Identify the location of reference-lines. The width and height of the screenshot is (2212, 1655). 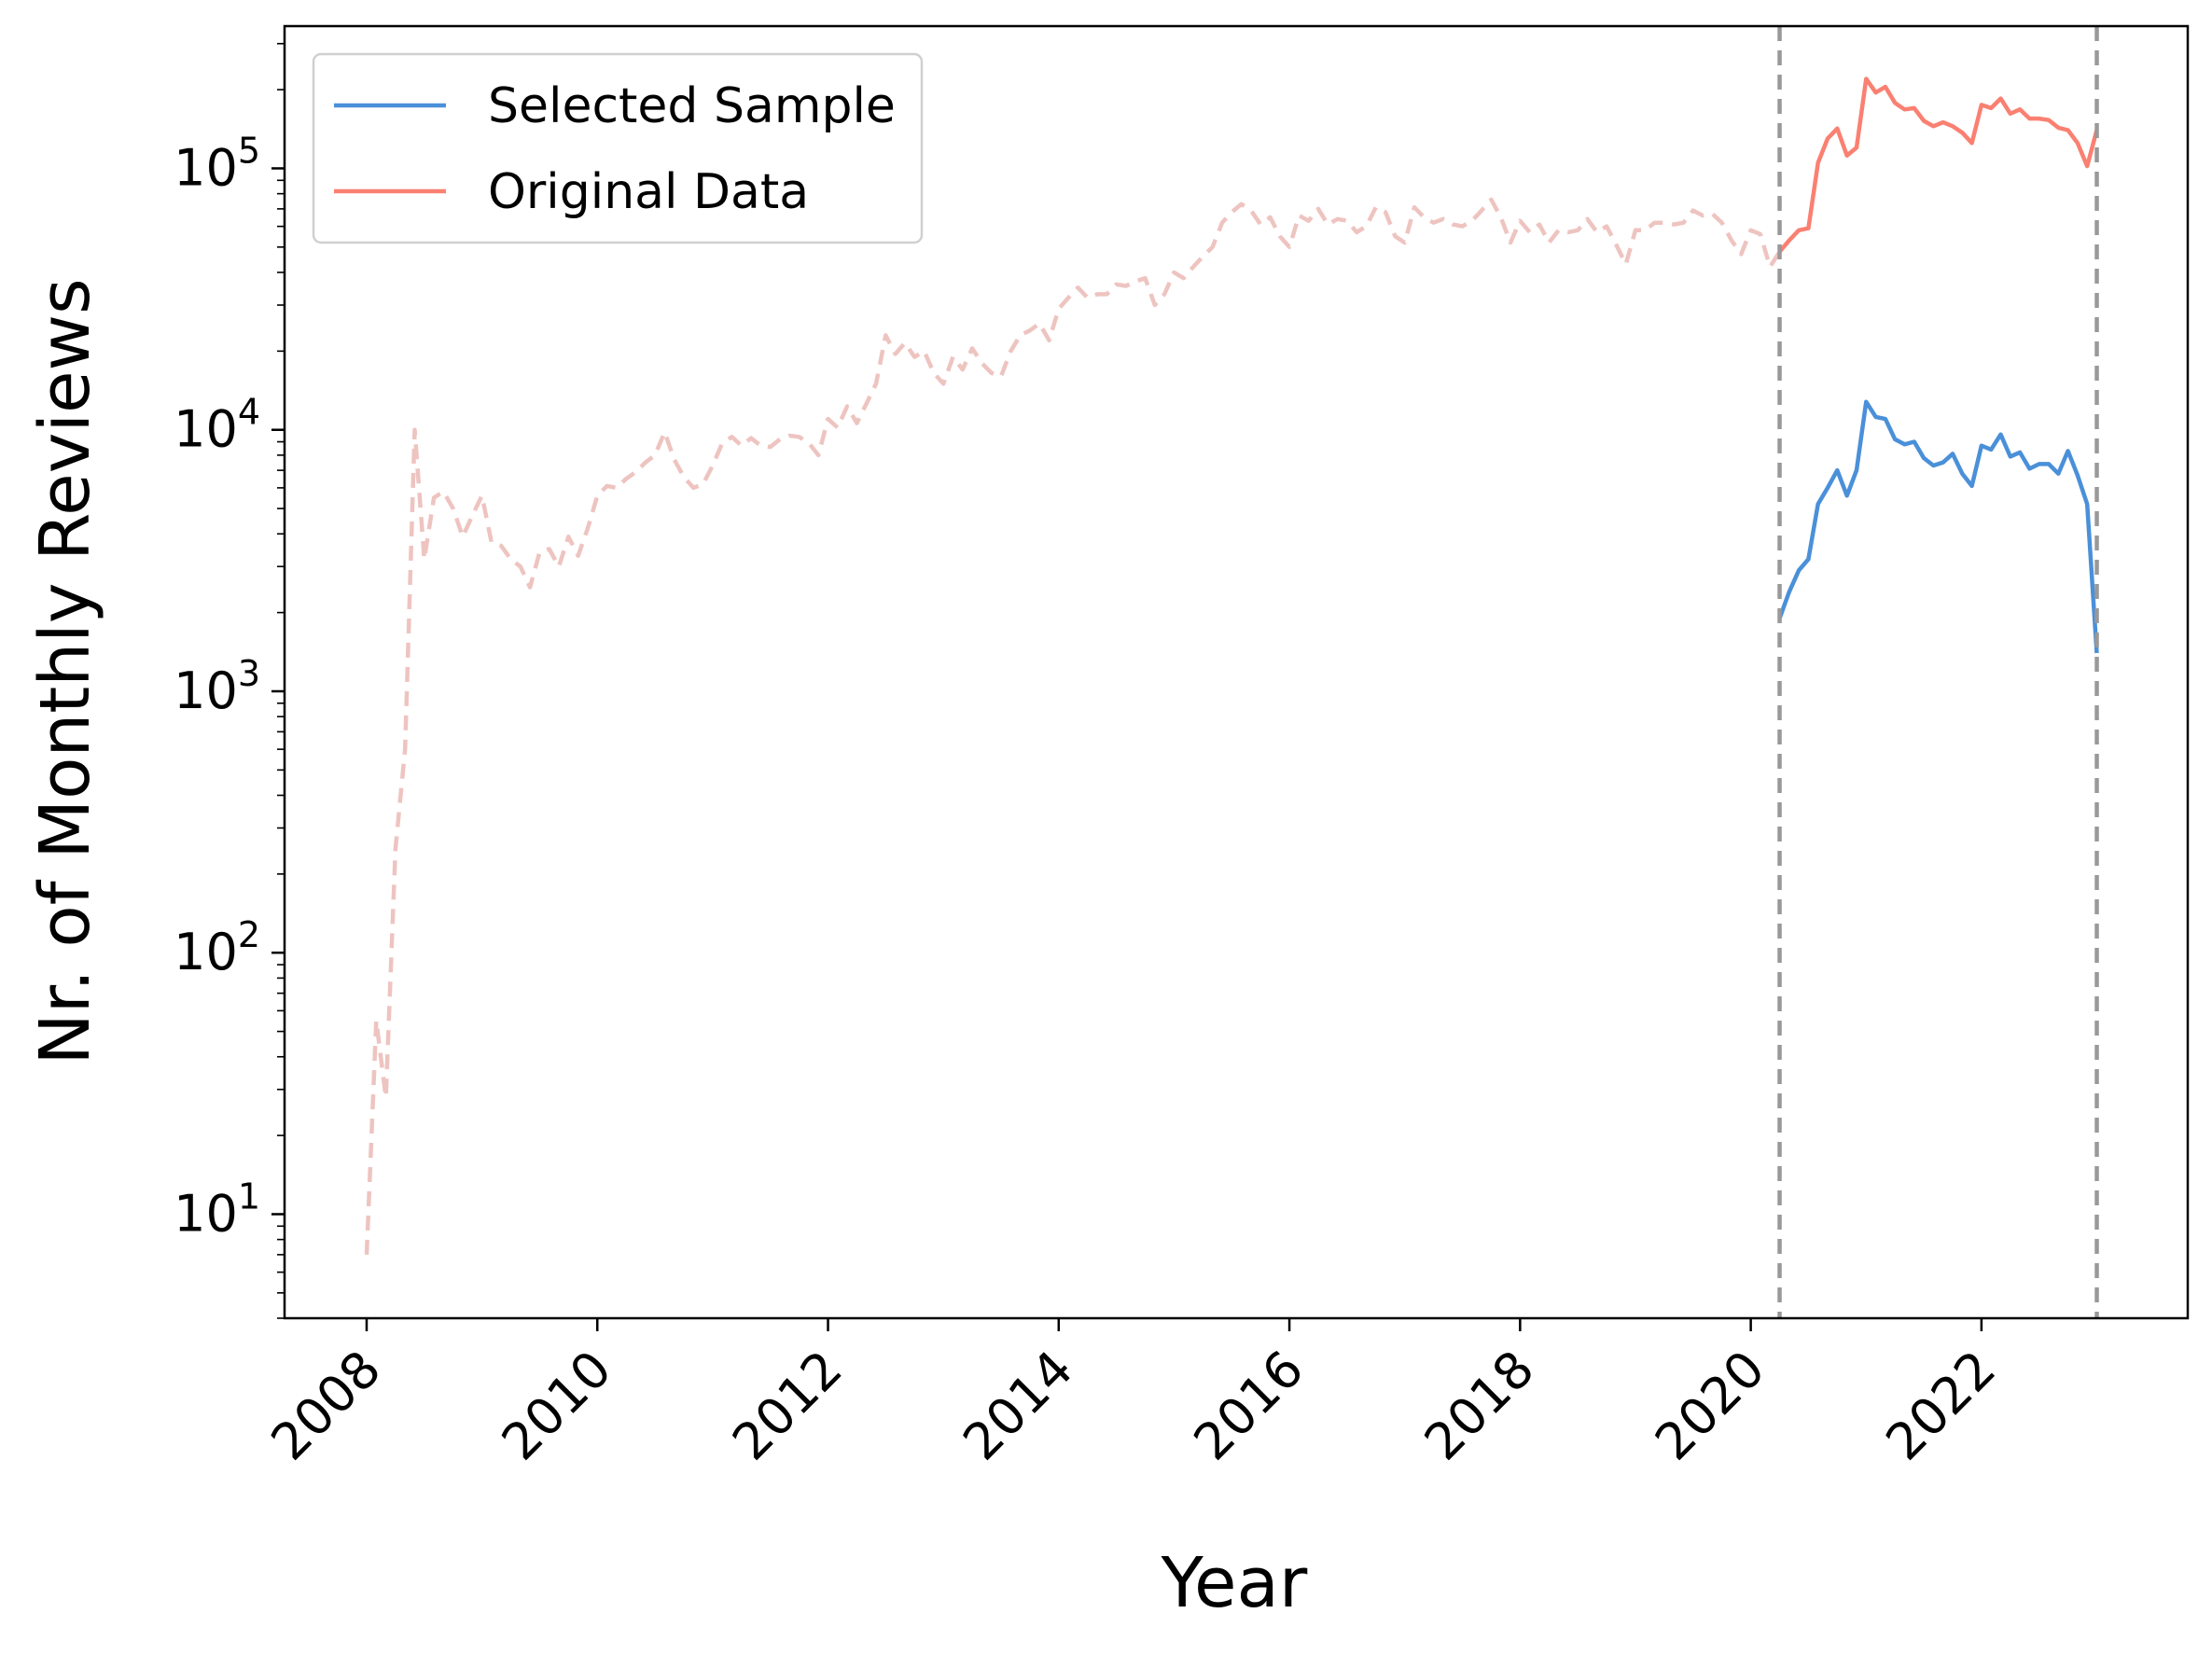
(1938, 672).